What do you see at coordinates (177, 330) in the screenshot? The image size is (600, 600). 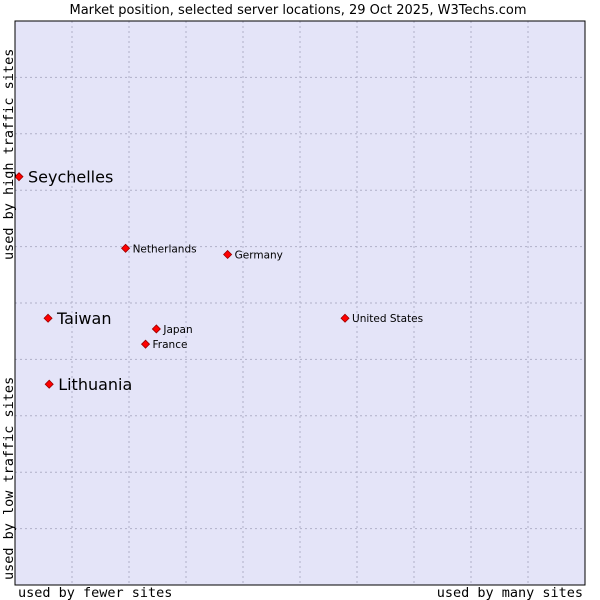 I see `point-label: Japan` at bounding box center [177, 330].